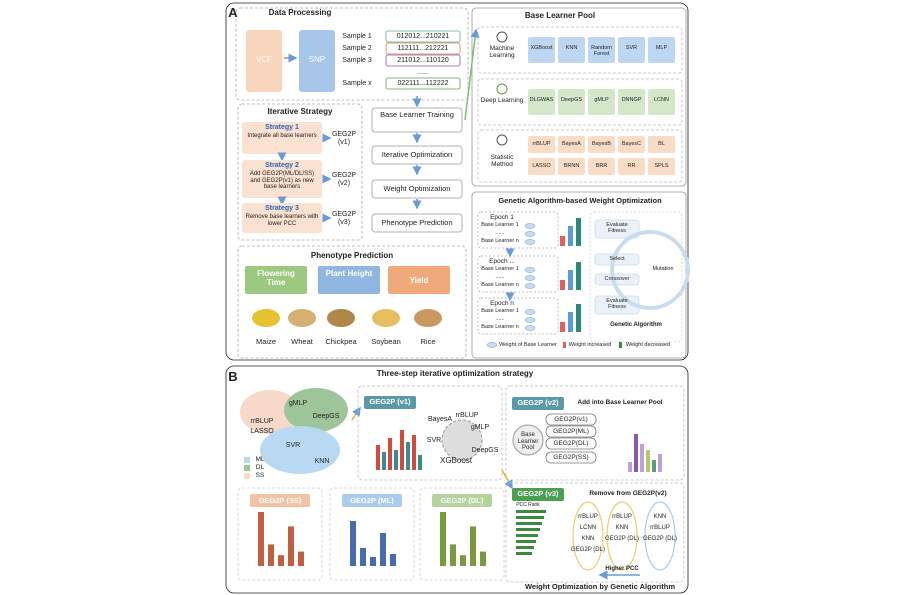  I want to click on label: GEG2P (v2), so click(344, 179).